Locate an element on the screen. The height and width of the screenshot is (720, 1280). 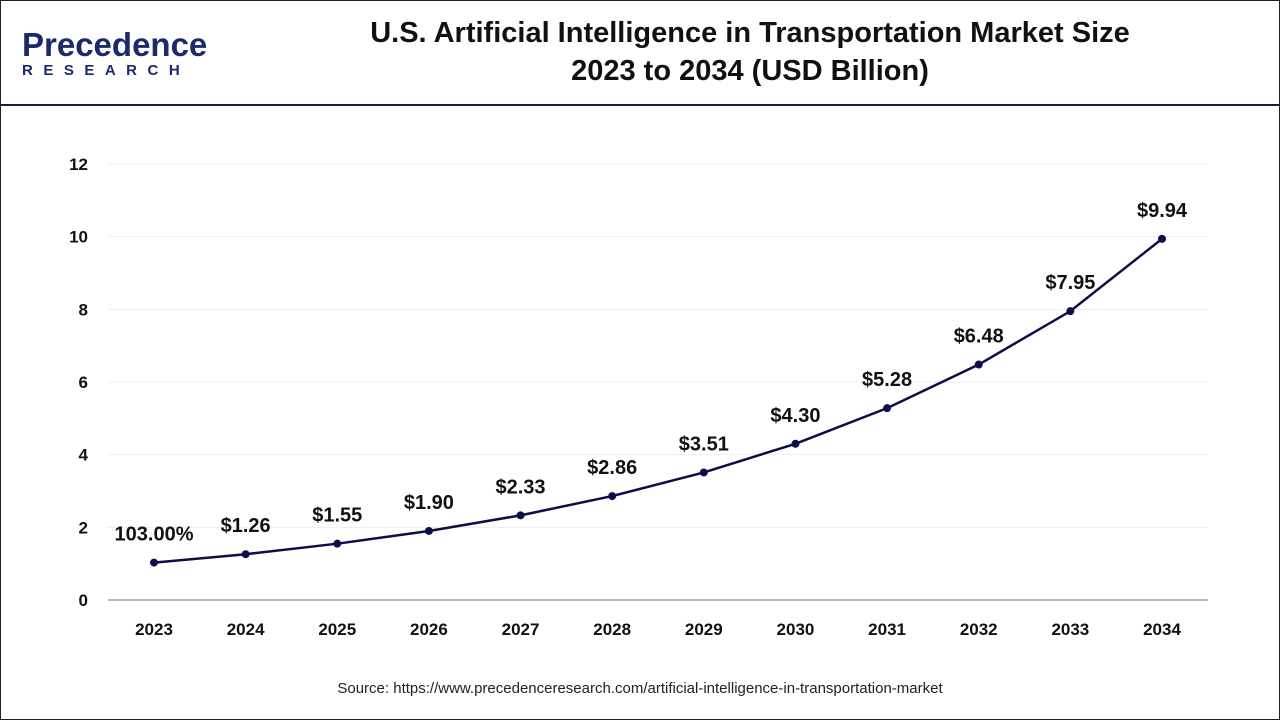
x-tick-label: 2026 is located at coordinates (429, 629).